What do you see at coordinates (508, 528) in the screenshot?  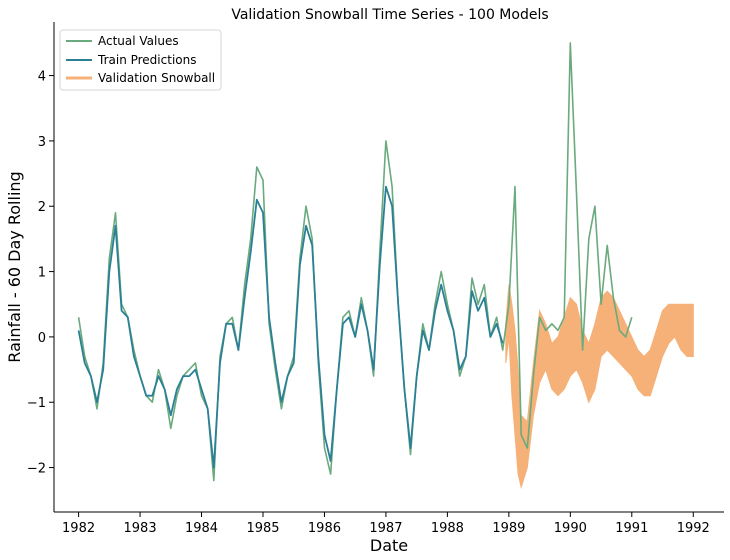 I see `x-tick-label: 1989` at bounding box center [508, 528].